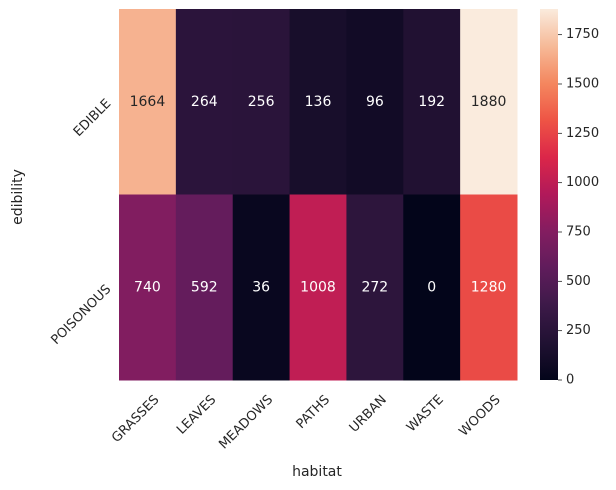  What do you see at coordinates (368, 413) in the screenshot?
I see `x-tick-label: URBAN` at bounding box center [368, 413].